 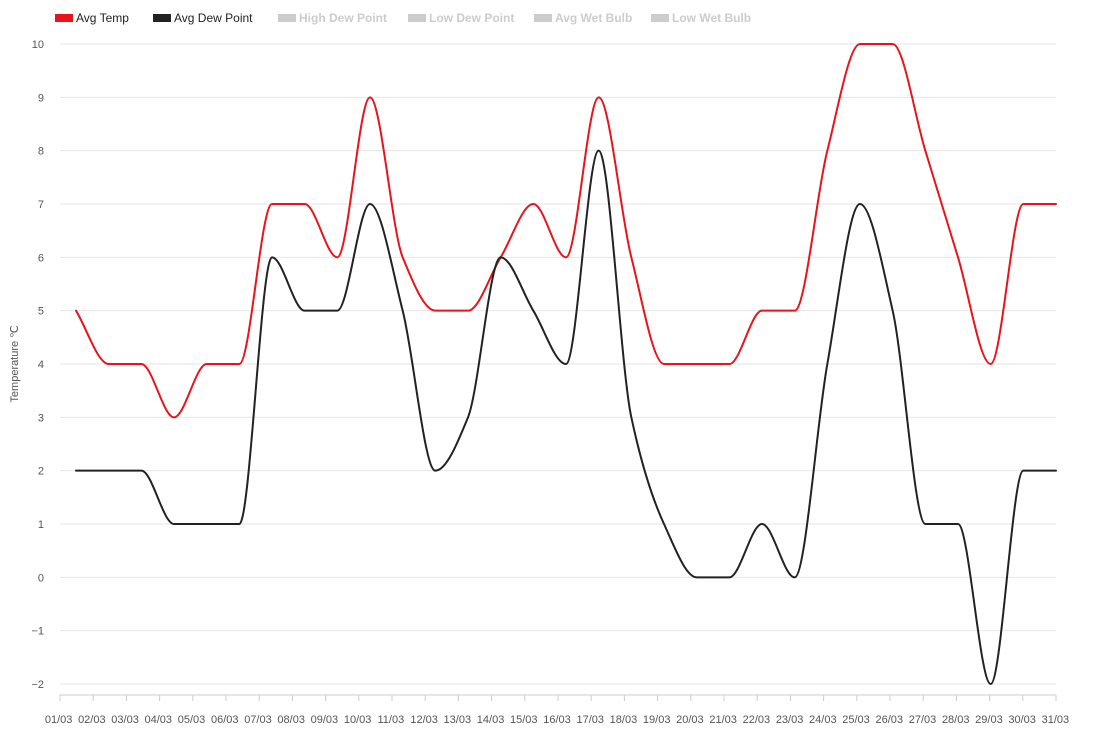 What do you see at coordinates (657, 720) in the screenshot?
I see `x-tick-label: 19/03` at bounding box center [657, 720].